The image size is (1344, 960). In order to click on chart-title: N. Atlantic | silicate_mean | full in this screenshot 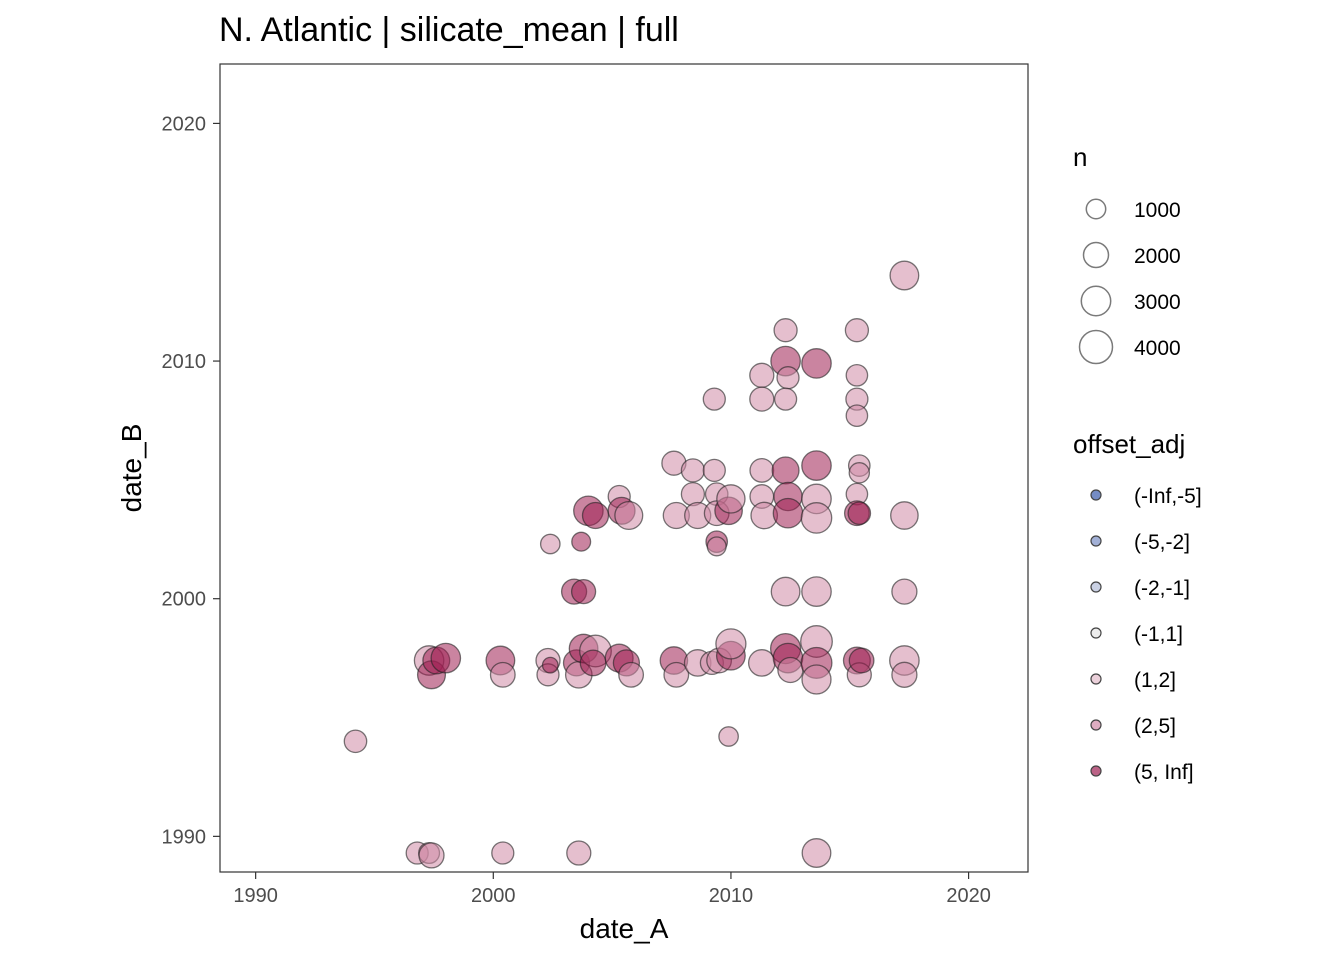, I will do `click(449, 30)`.